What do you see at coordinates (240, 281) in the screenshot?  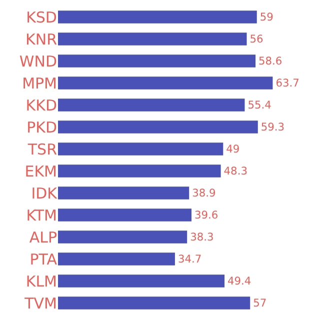 I see `data-label: 49.4` at bounding box center [240, 281].